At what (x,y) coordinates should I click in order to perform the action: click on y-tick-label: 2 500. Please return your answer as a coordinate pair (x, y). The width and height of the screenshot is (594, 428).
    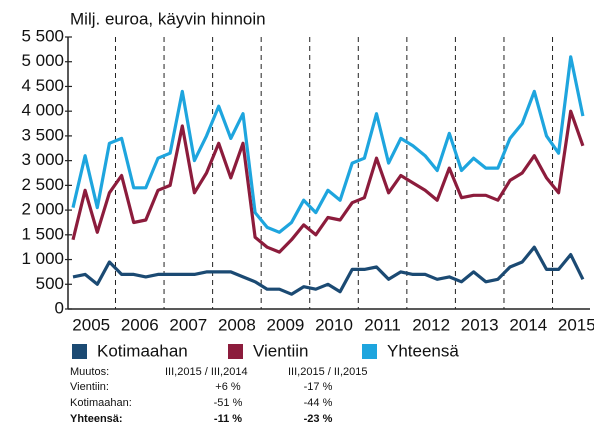
    Looking at the image, I should click on (42, 184).